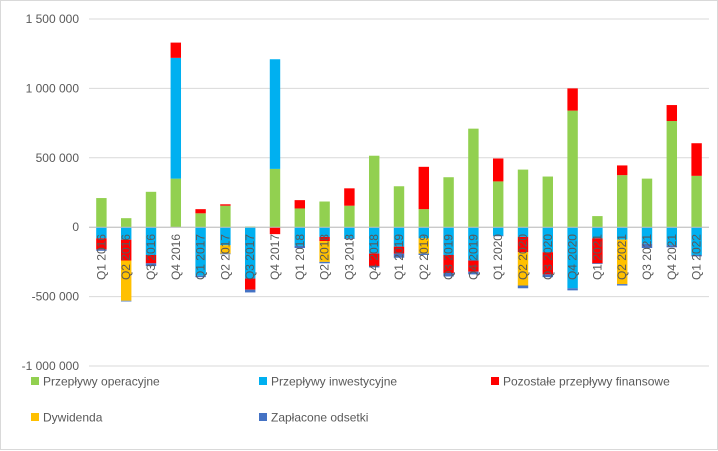 This screenshot has width=718, height=451. Describe the element at coordinates (597, 257) in the screenshot. I see `x-tick-label: Q1 2021` at that location.